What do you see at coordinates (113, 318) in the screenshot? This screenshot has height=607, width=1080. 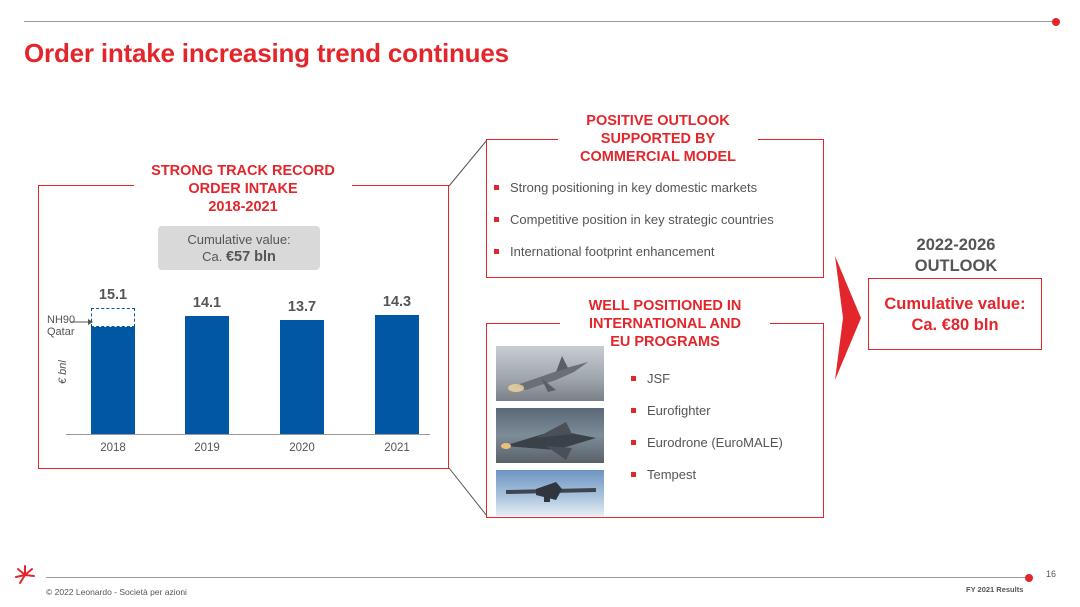 I see `nh90-segment` at bounding box center [113, 318].